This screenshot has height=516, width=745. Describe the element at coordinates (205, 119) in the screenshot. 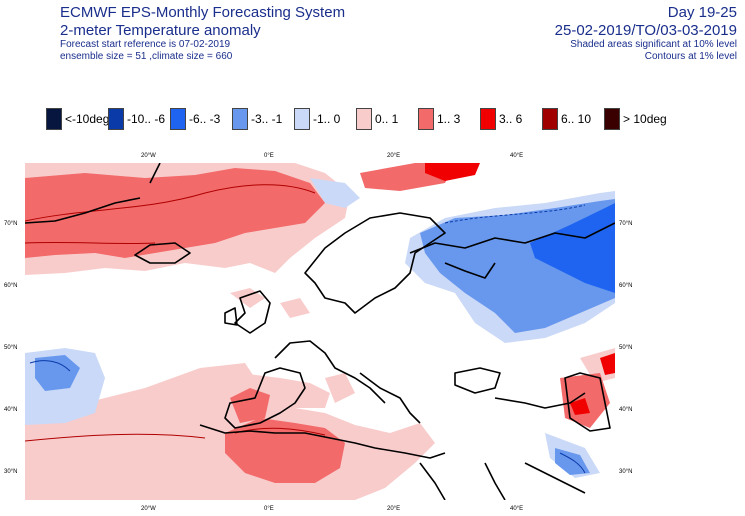

I see `legend-label: -6.. -3` at that location.